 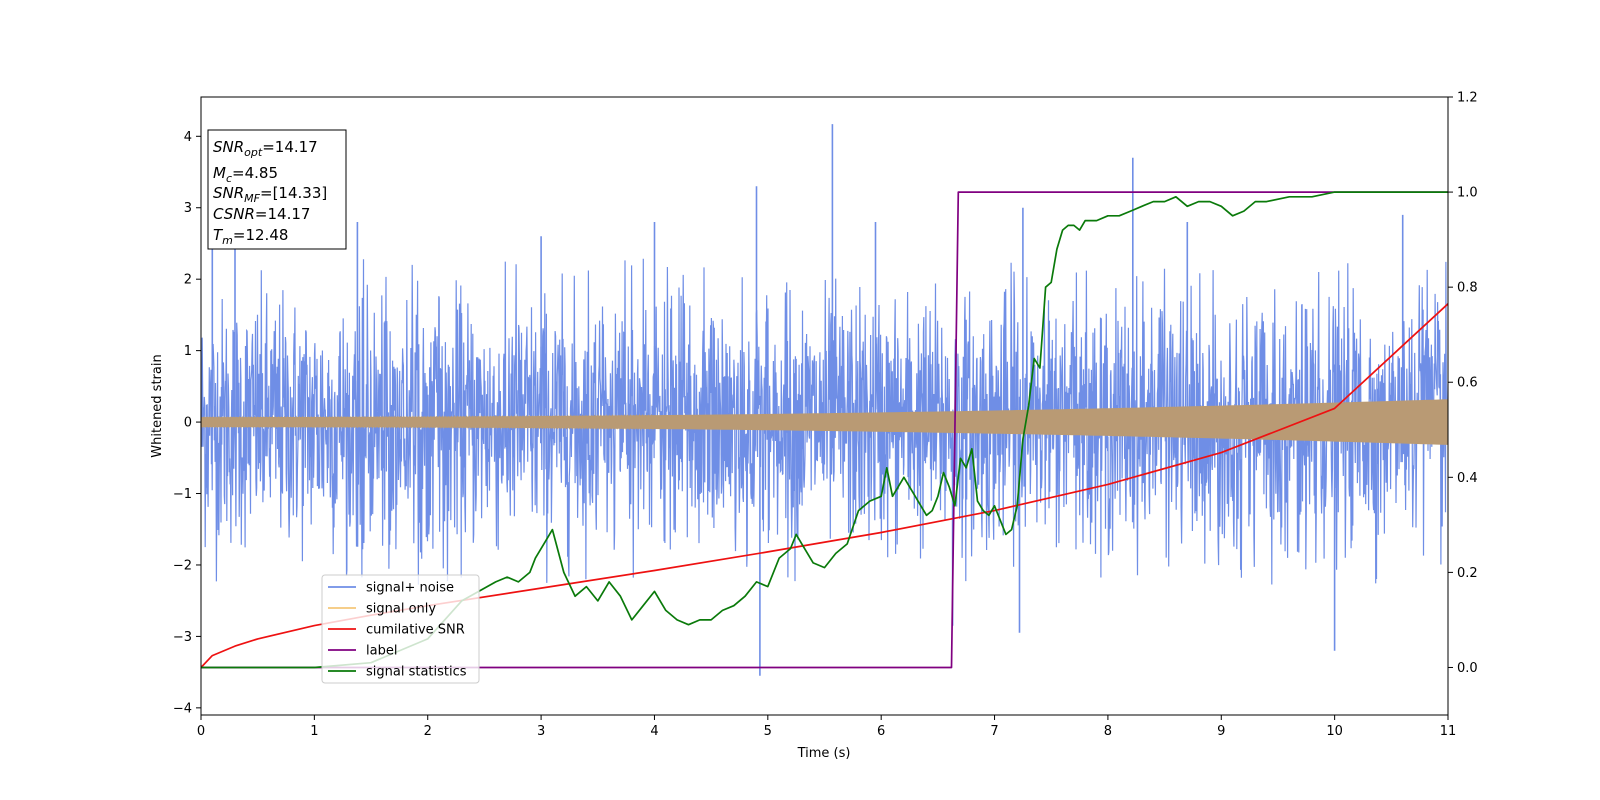 What do you see at coordinates (157, 405) in the screenshot?
I see `y-axis-label: Whitened strain` at bounding box center [157, 405].